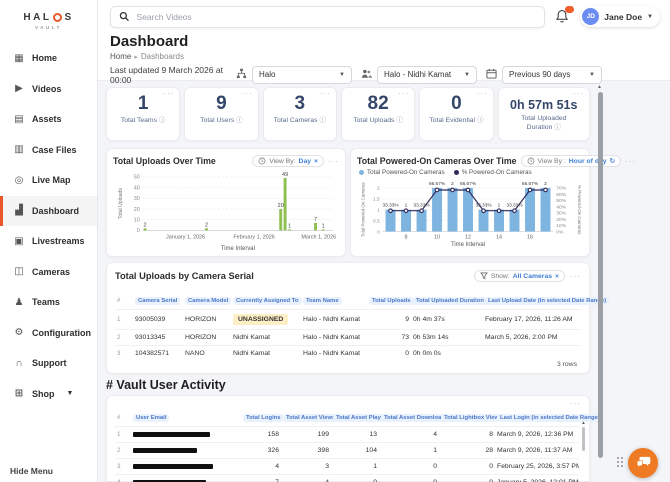 The width and height of the screenshot is (670, 482). I want to click on column-header: Total Uploads, so click(390, 298).